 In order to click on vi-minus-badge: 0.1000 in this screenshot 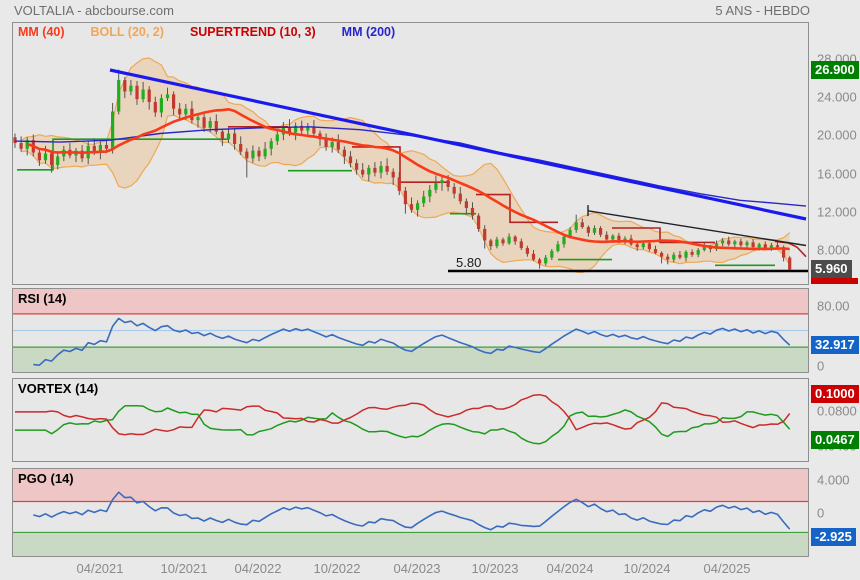, I will do `click(835, 394)`.